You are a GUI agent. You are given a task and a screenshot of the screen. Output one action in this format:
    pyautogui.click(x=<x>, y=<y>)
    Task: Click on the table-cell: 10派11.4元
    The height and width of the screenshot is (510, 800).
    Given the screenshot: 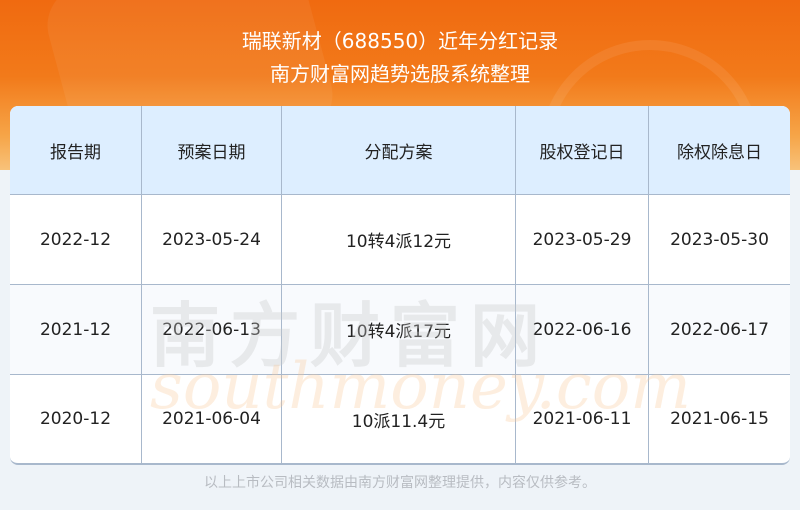 What is the action you would take?
    pyautogui.click(x=399, y=419)
    